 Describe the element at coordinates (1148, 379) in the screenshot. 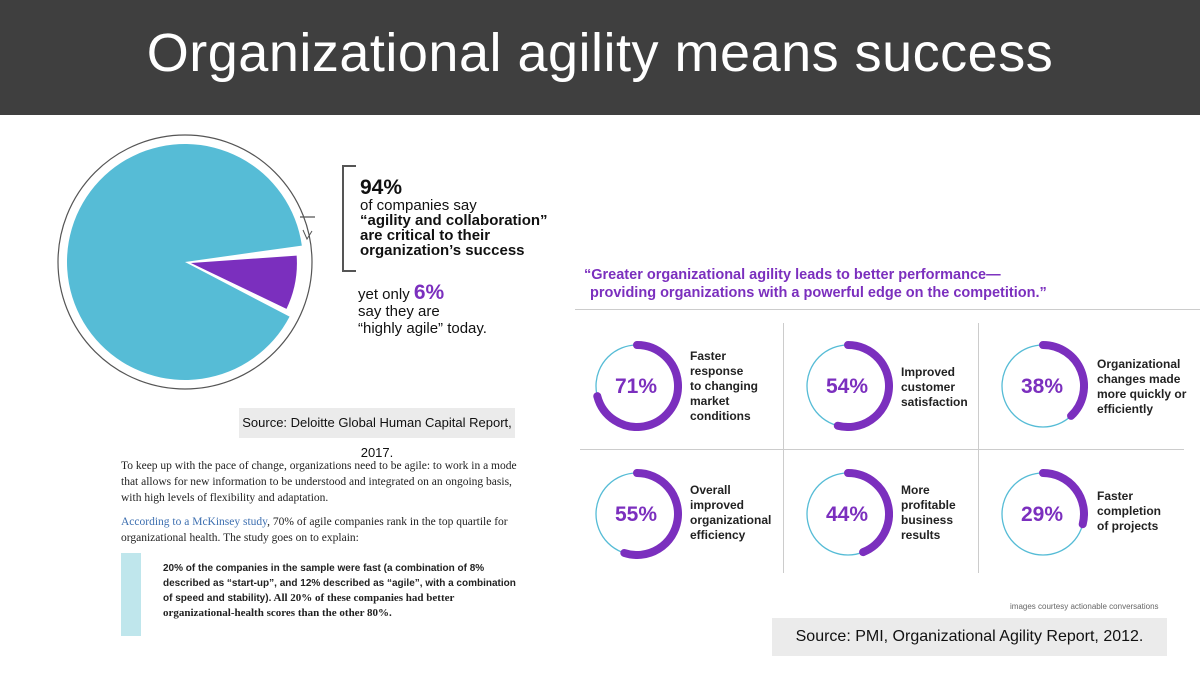

I see `stat-label-line: changes made` at that location.